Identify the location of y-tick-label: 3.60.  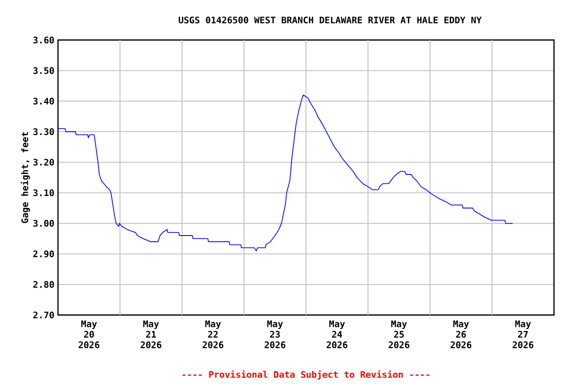
(43, 40).